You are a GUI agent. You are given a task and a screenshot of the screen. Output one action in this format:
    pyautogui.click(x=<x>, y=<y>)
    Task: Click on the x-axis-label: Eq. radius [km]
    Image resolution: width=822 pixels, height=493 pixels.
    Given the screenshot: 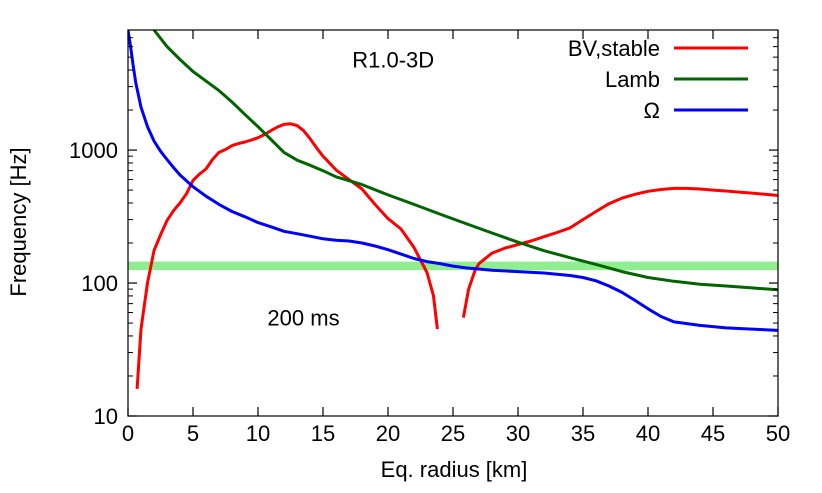 What is the action you would take?
    pyautogui.click(x=454, y=469)
    